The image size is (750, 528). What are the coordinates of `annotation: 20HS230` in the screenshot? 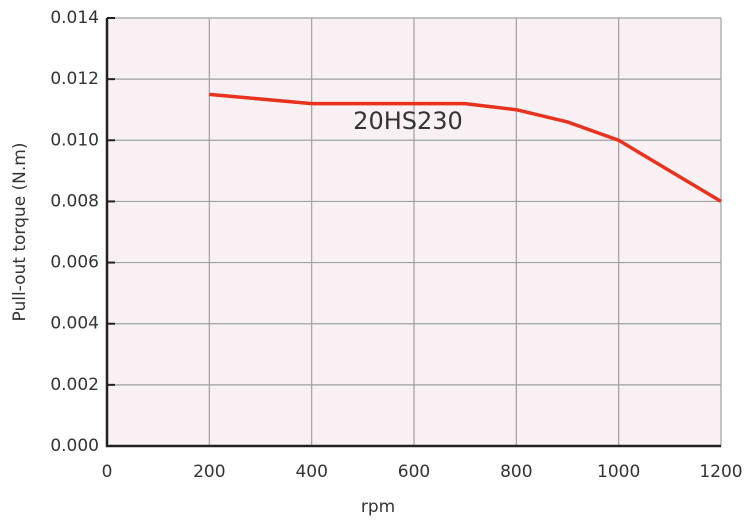 It's located at (408, 121).